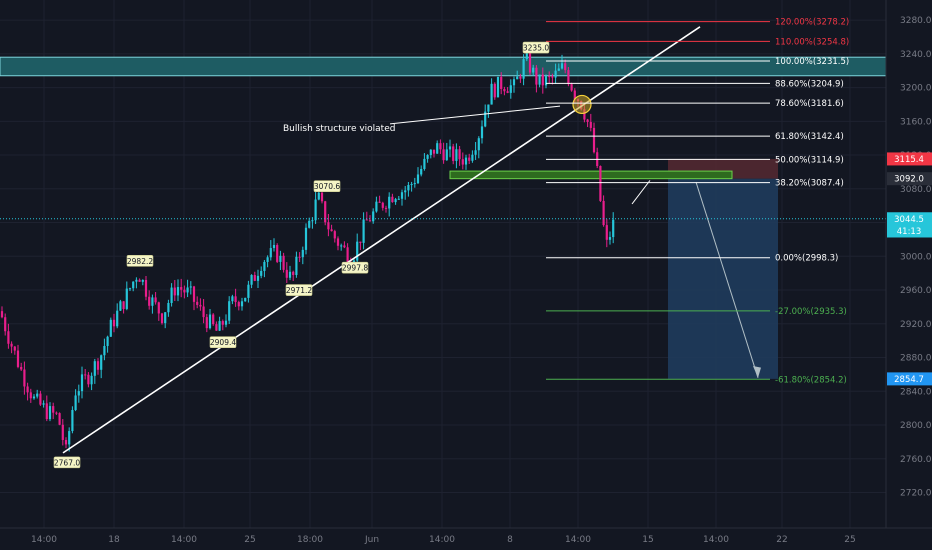 Image resolution: width=932 pixels, height=550 pixels. Describe the element at coordinates (114, 540) in the screenshot. I see `x-tick-label: 18` at that location.